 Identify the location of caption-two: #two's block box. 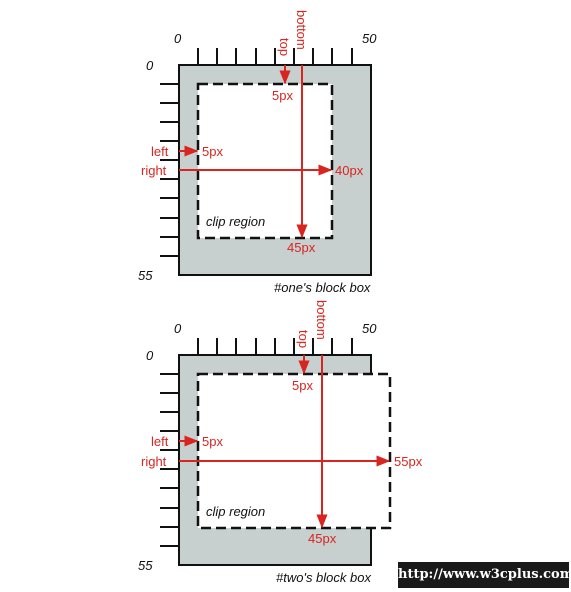
(323, 577).